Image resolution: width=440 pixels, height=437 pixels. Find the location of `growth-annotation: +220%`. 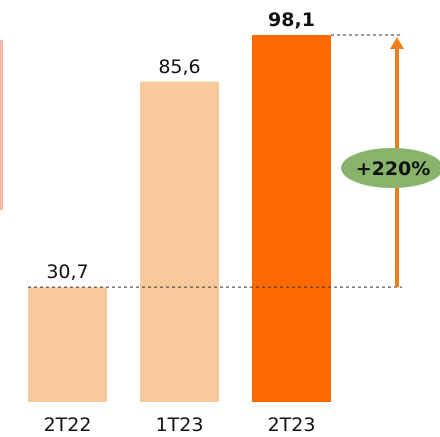

growth-annotation: +220% is located at coordinates (390, 162).